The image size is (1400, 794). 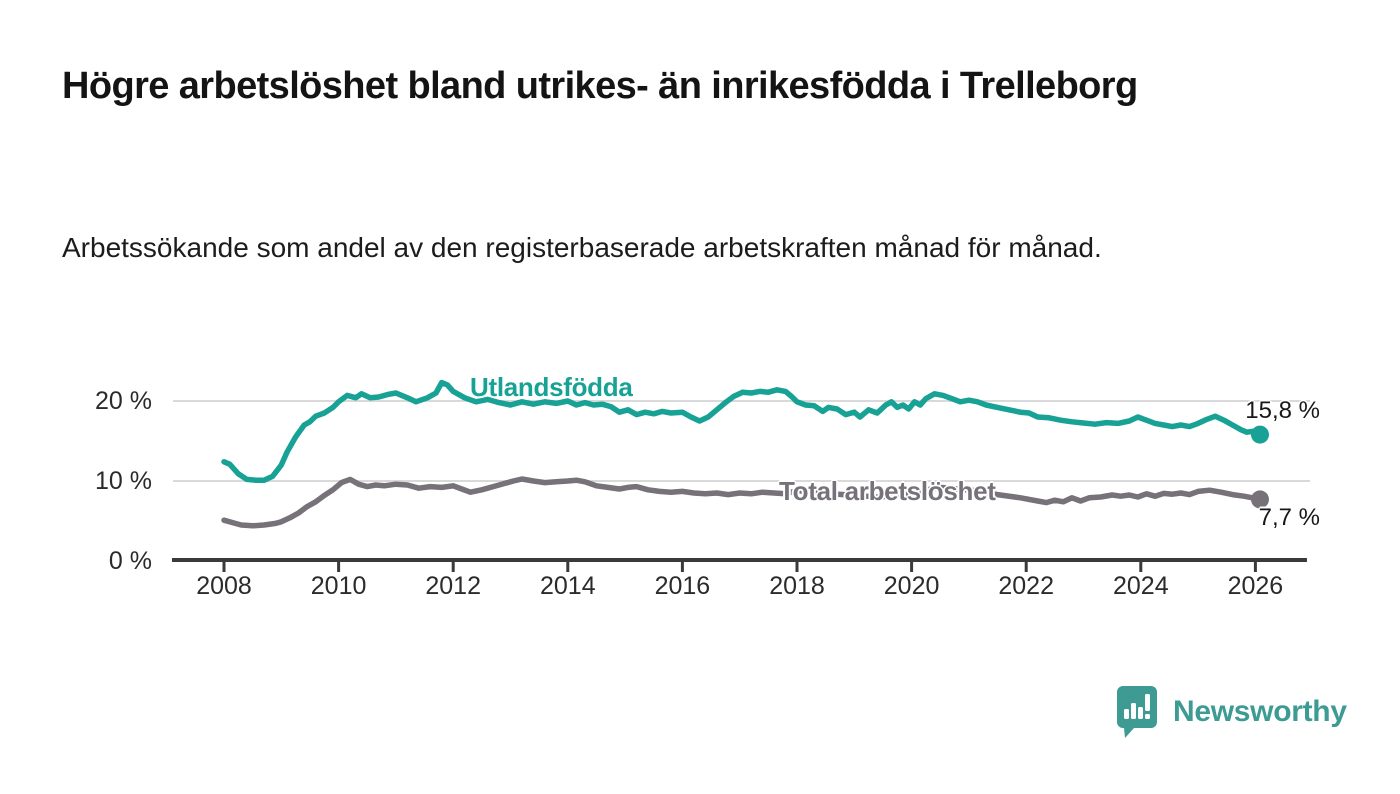 I want to click on series-label-utlandsfodda: Utlandsfödda, so click(x=551, y=387).